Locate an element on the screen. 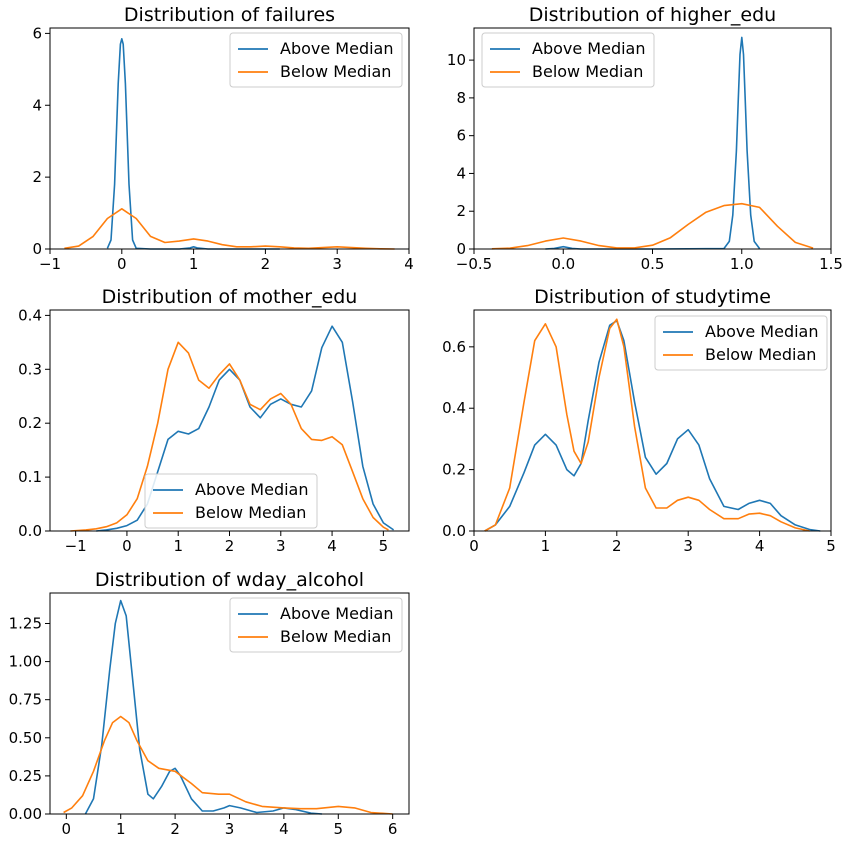  y-tick-label: 0.6 is located at coordinates (454, 347).